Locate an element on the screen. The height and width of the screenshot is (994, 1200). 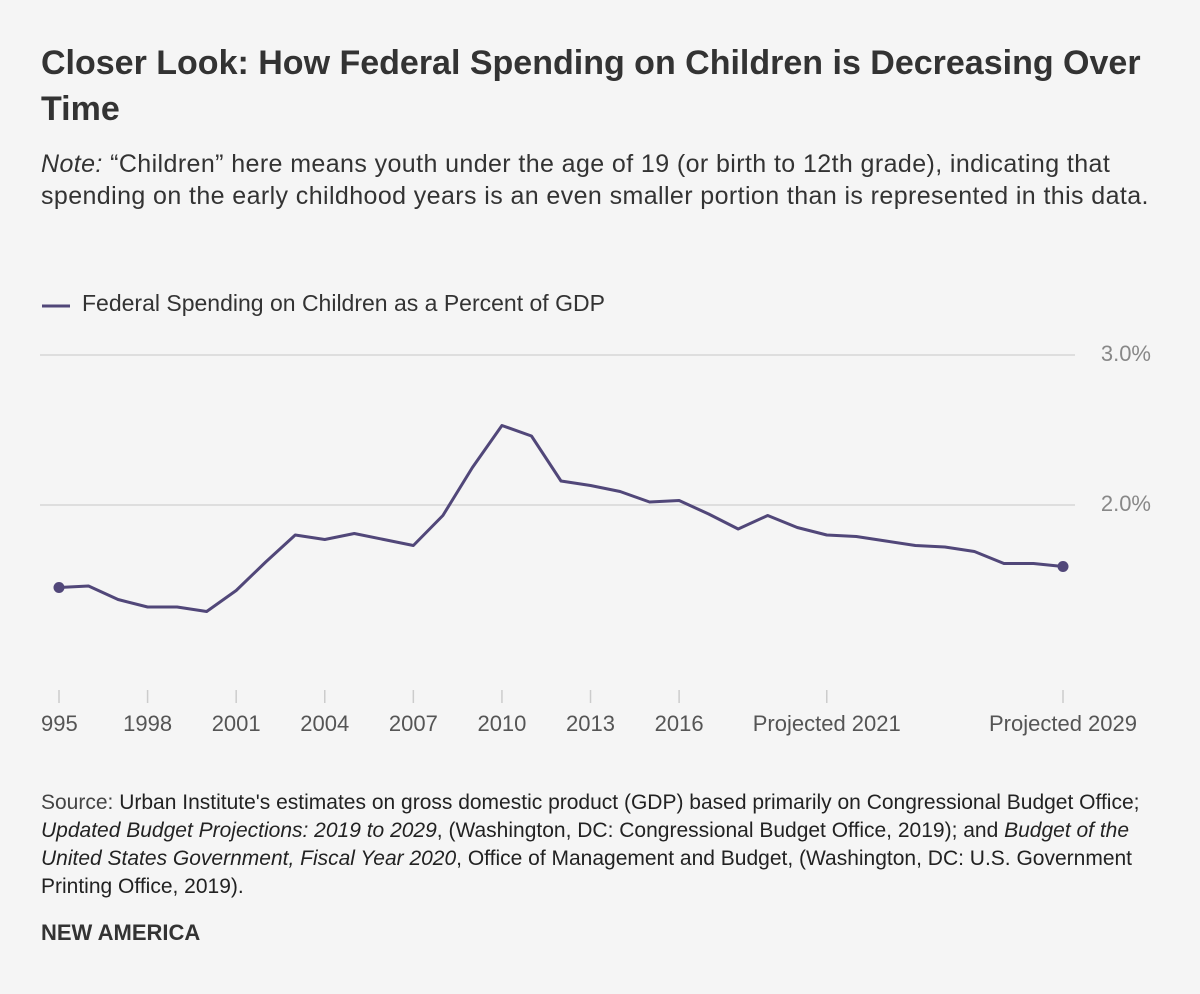
x-tick-label: 2016 is located at coordinates (679, 723).